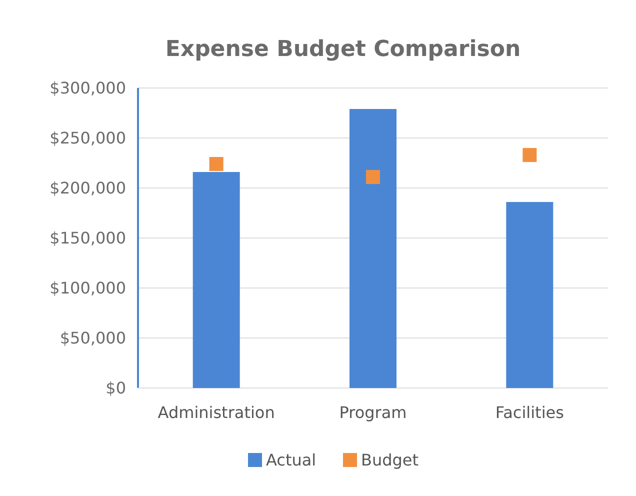 Image resolution: width=636 pixels, height=496 pixels. Describe the element at coordinates (529, 412) in the screenshot. I see `x-tick-label: Facilities` at that location.